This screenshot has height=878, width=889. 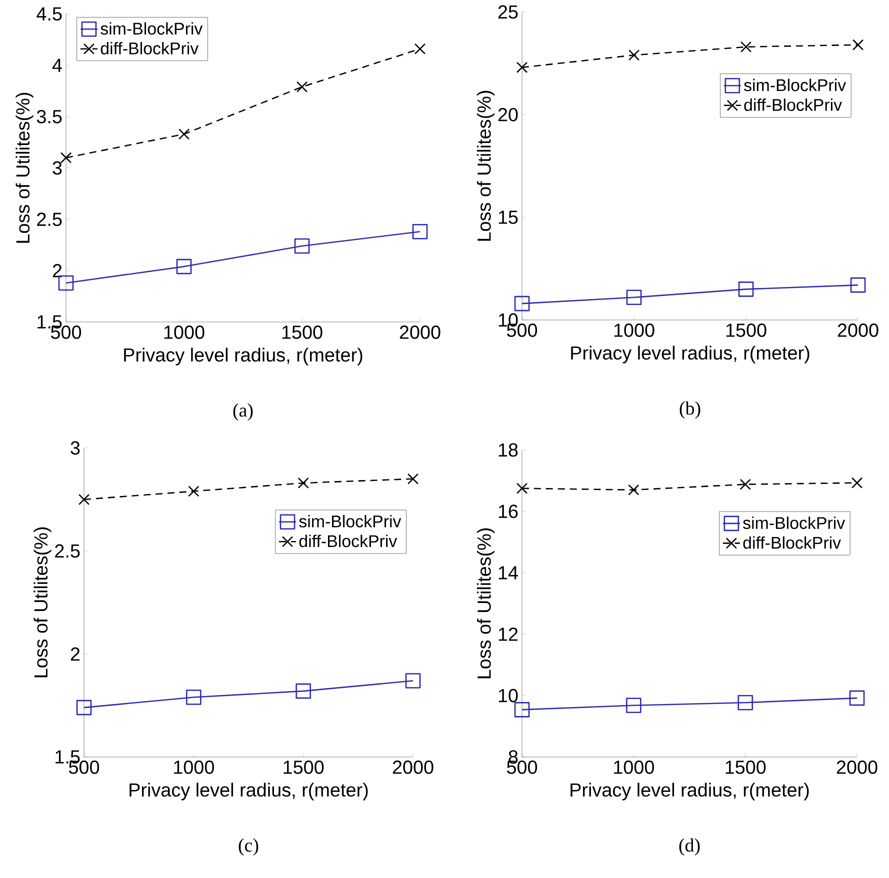 I want to click on text: (d), so click(x=689, y=847).